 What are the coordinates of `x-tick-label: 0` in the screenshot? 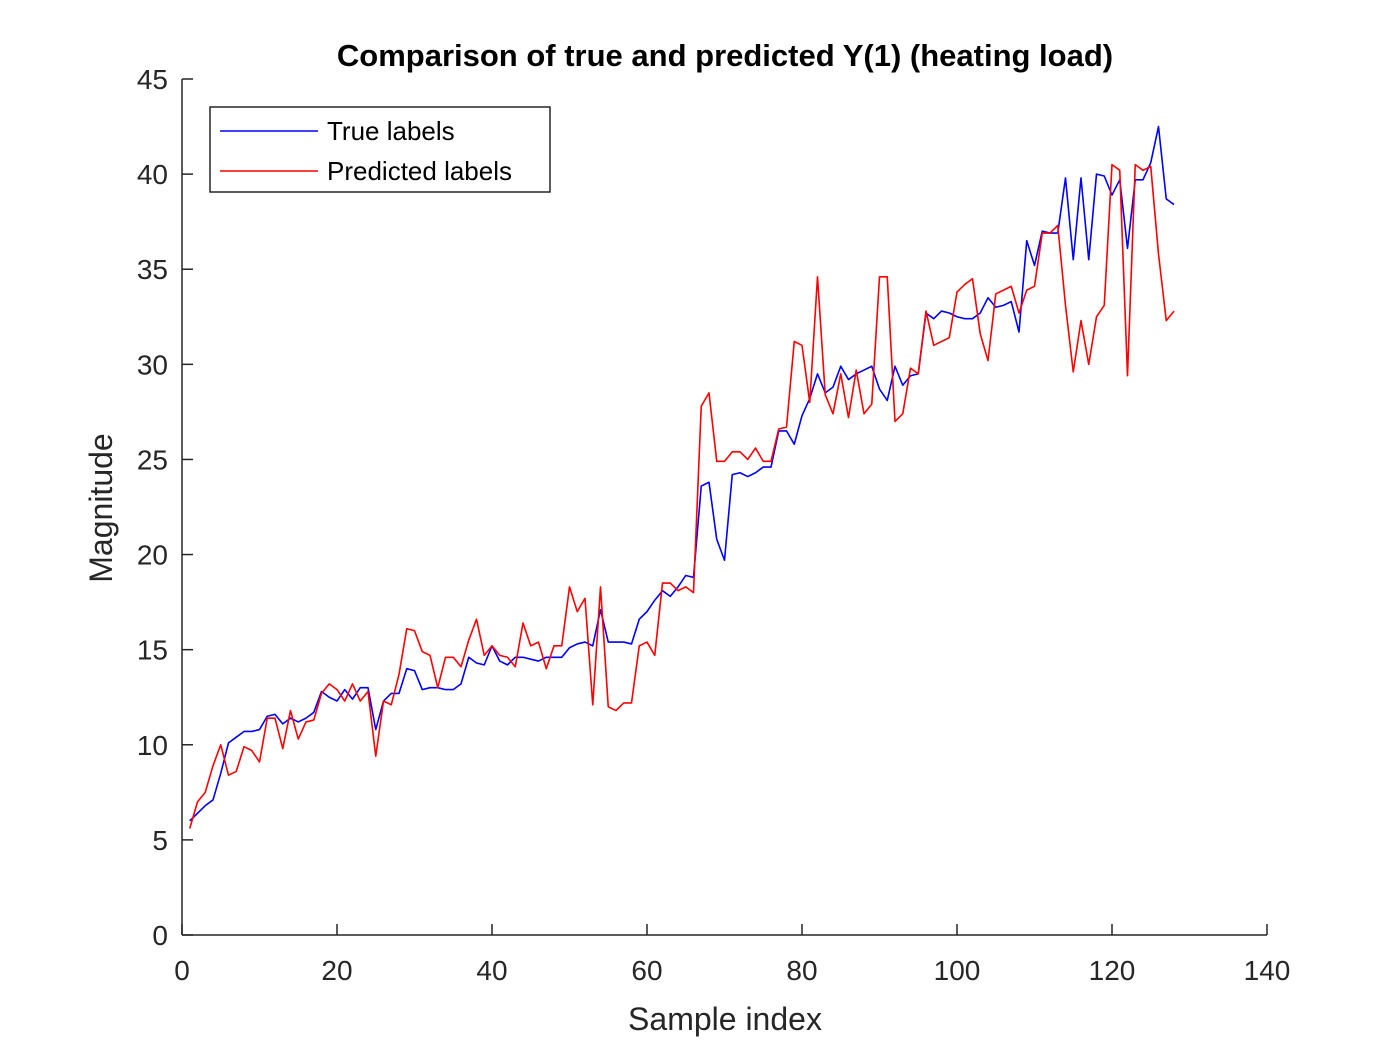 It's located at (182, 970).